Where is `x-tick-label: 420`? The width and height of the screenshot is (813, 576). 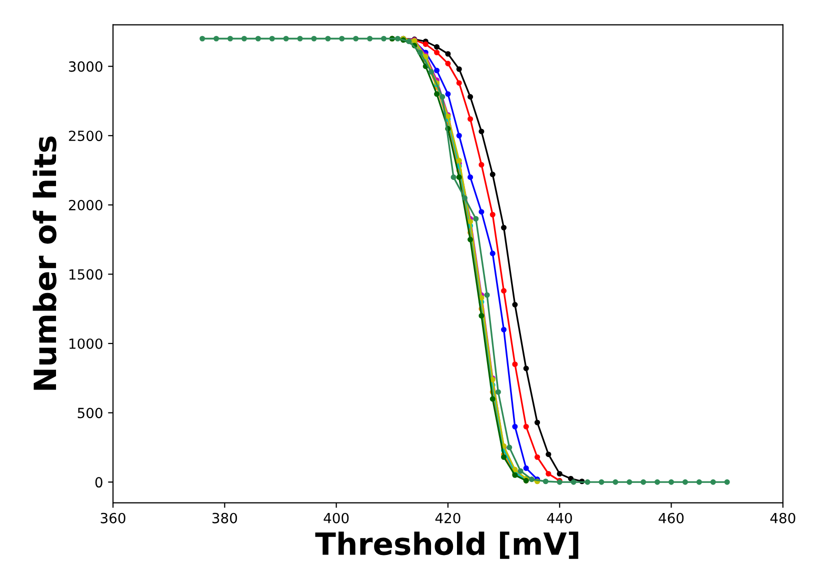 x-tick-label: 420 is located at coordinates (447, 518).